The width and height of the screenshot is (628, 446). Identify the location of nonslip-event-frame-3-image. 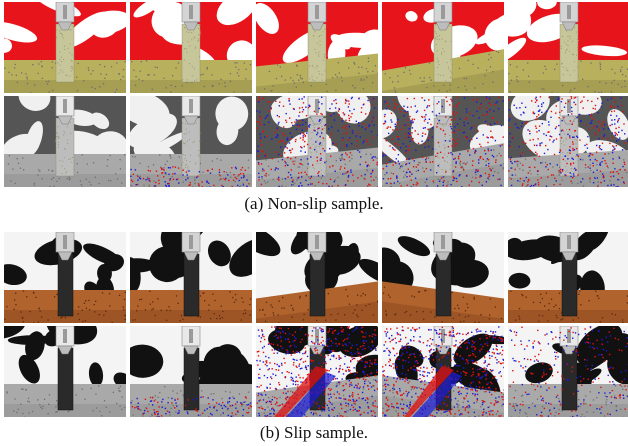
(317, 141).